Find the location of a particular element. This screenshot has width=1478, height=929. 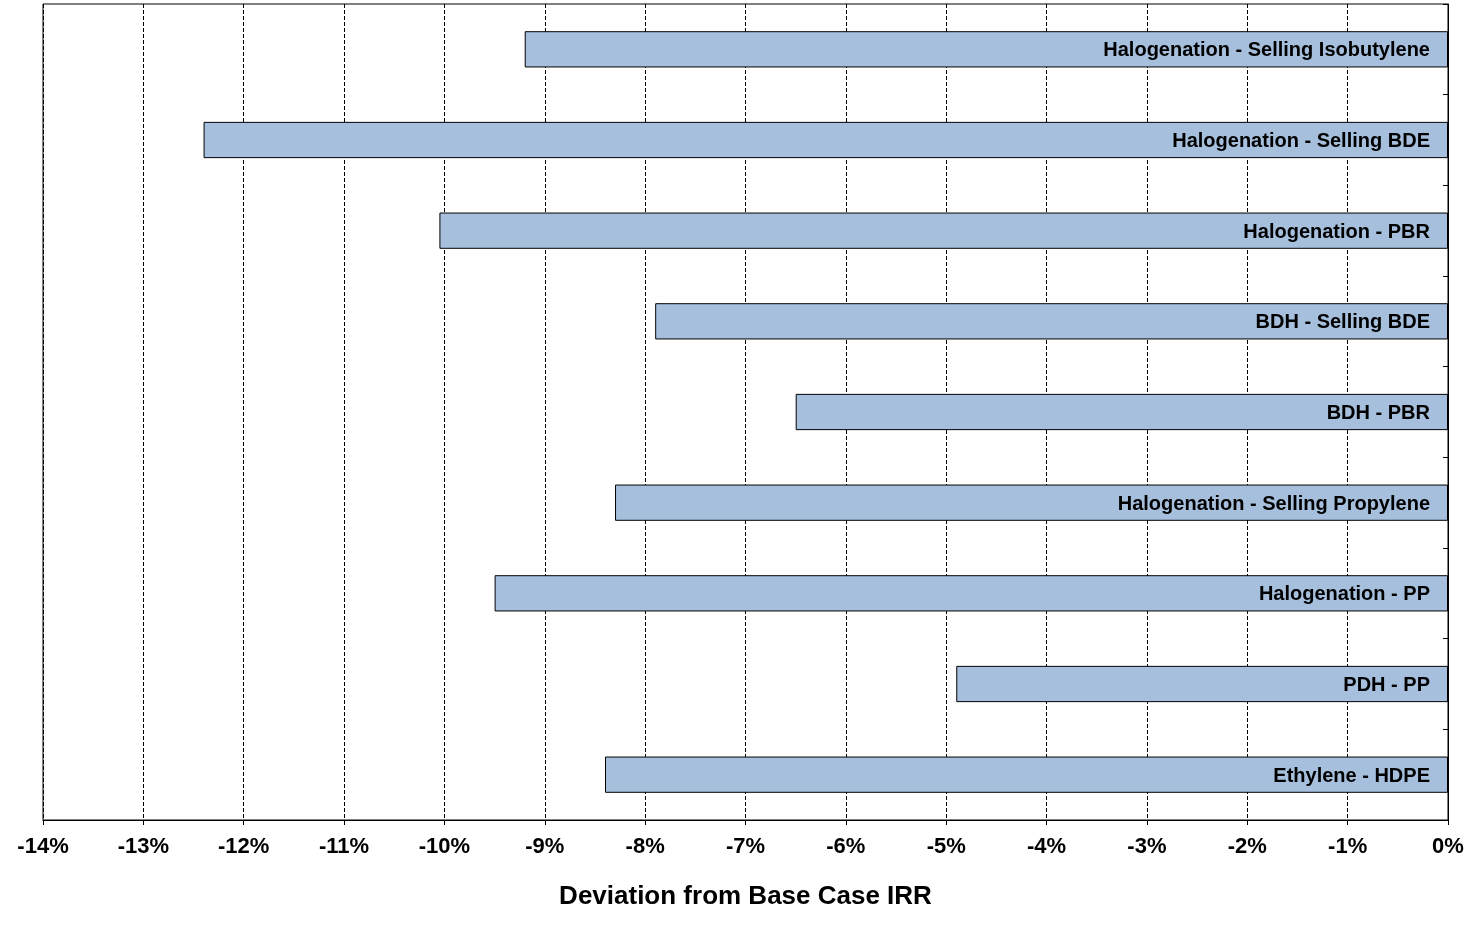

x-tick-label: -10% is located at coordinates (444, 845).